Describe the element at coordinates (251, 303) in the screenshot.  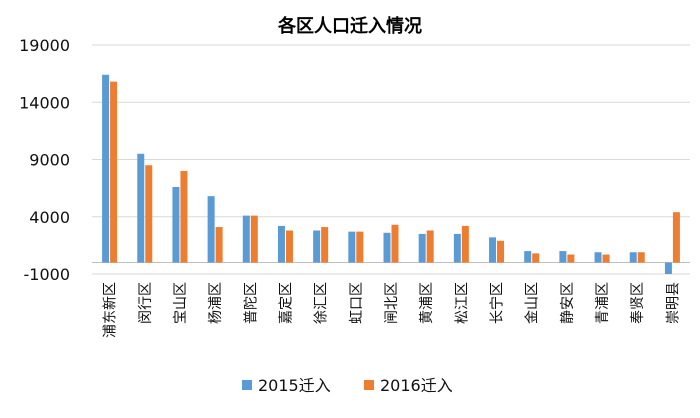
I see `x-tick-label: 普陀区` at that location.